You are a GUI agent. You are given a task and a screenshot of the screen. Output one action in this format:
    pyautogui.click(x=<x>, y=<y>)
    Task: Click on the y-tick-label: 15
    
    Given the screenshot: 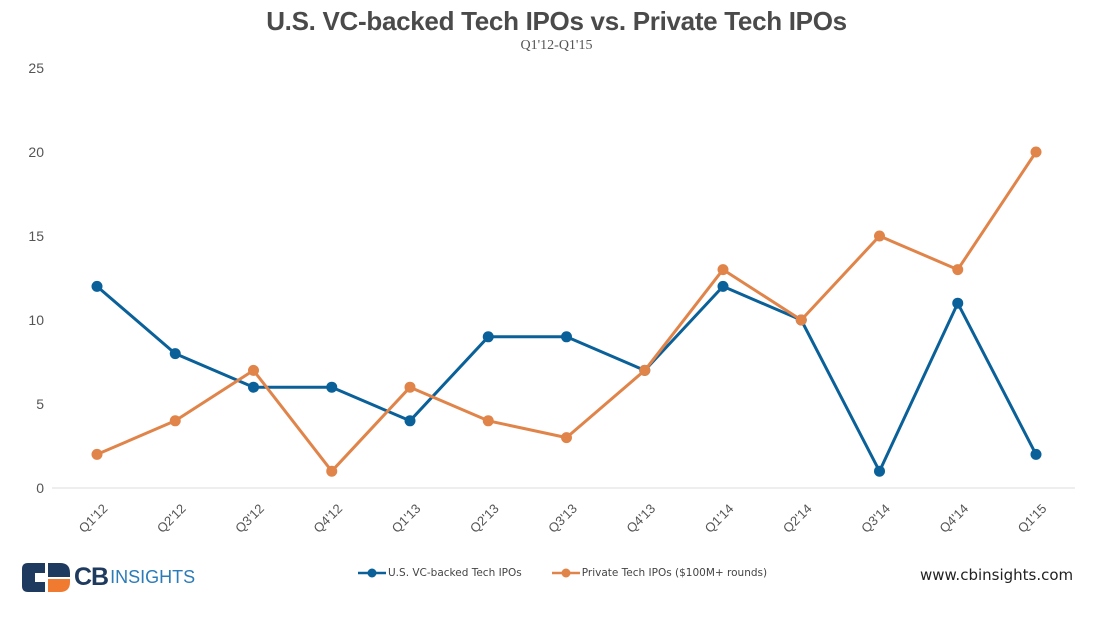 What is the action you would take?
    pyautogui.click(x=36, y=236)
    